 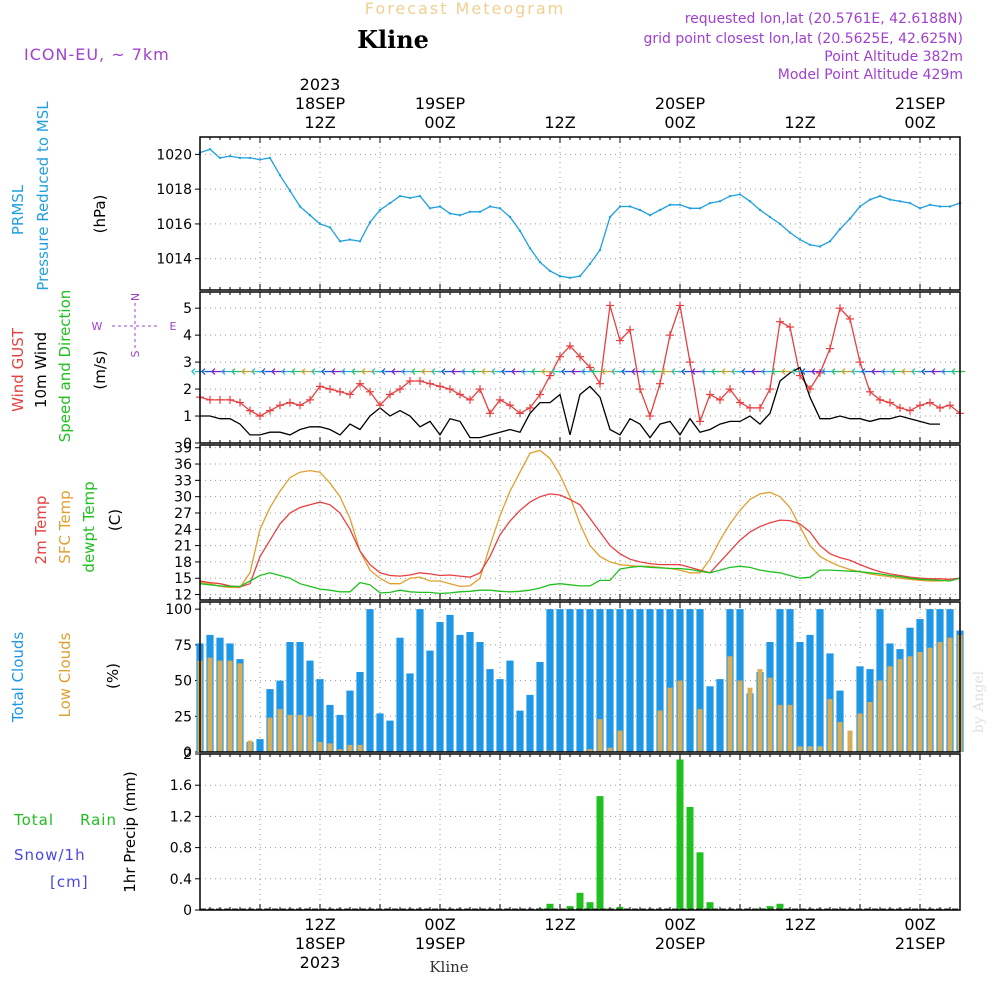 What do you see at coordinates (33, 820) in the screenshot?
I see `total-rain-label-total: Total` at bounding box center [33, 820].